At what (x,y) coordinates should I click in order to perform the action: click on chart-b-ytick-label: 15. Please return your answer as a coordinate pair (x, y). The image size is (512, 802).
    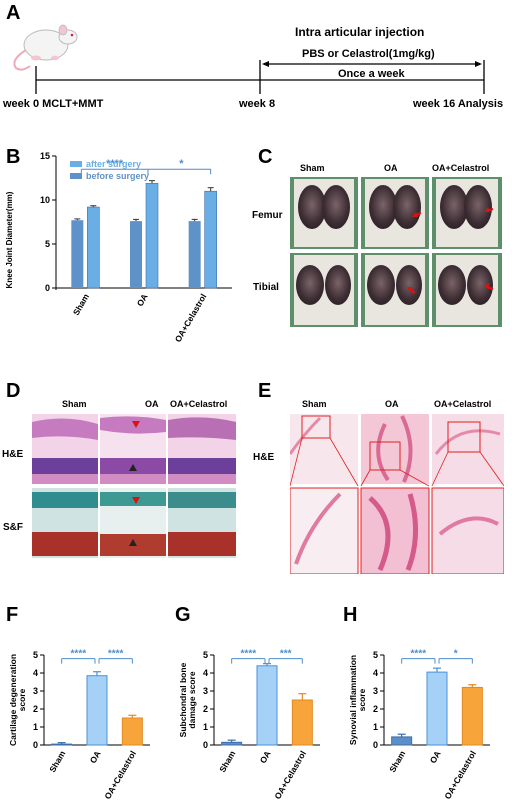
    Looking at the image, I should click on (45, 156).